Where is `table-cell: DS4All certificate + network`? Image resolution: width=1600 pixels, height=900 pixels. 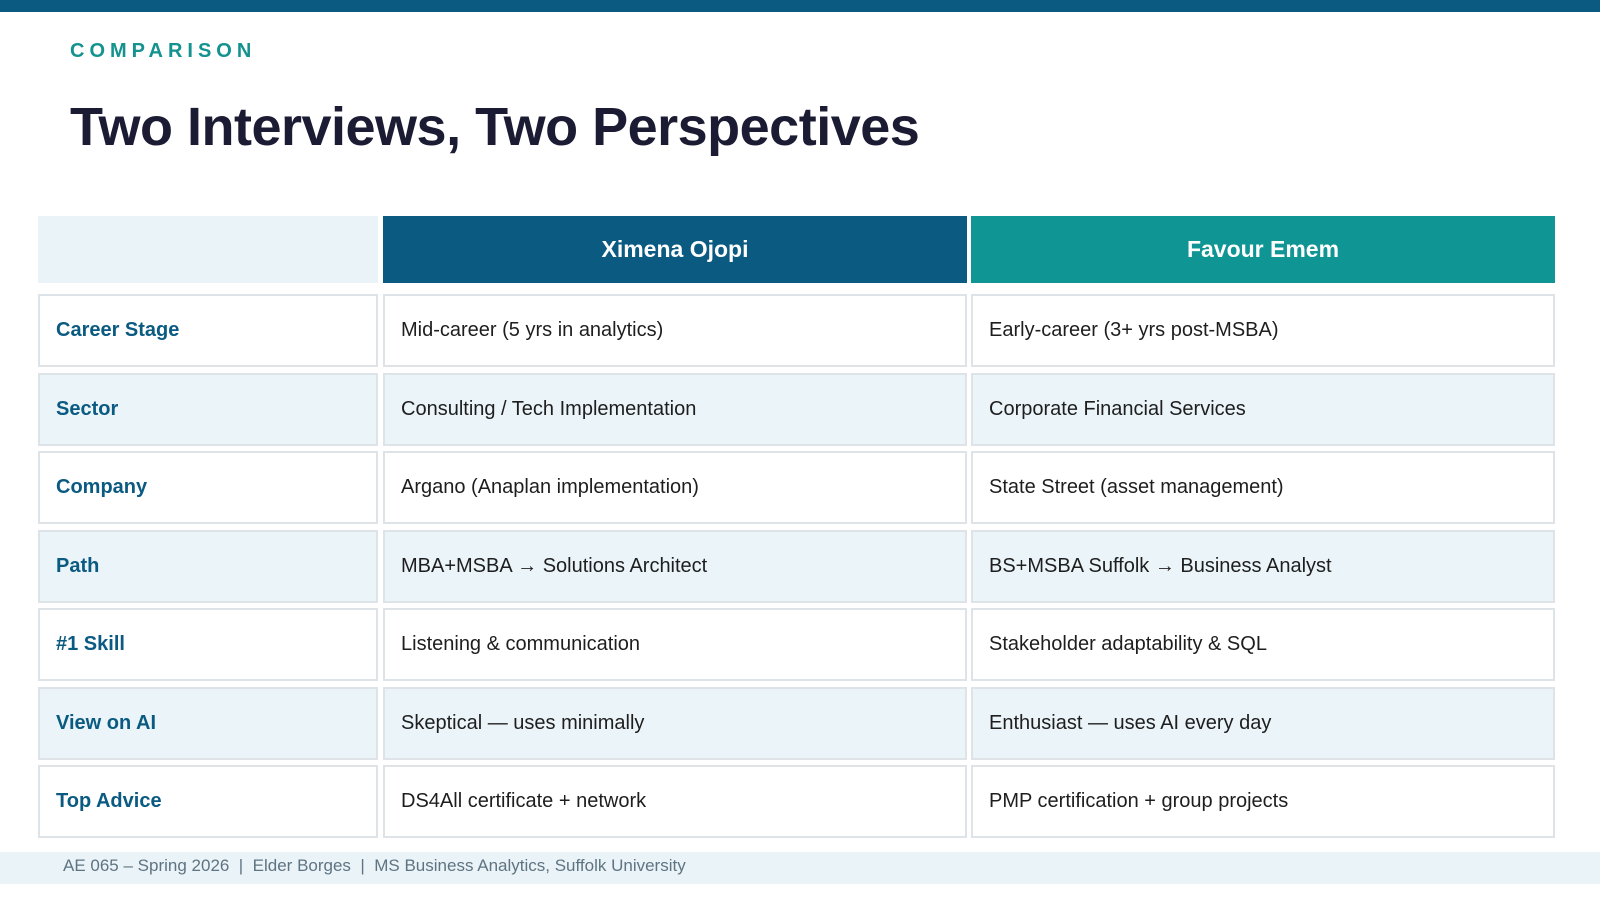 table-cell: DS4All certificate + network is located at coordinates (675, 801).